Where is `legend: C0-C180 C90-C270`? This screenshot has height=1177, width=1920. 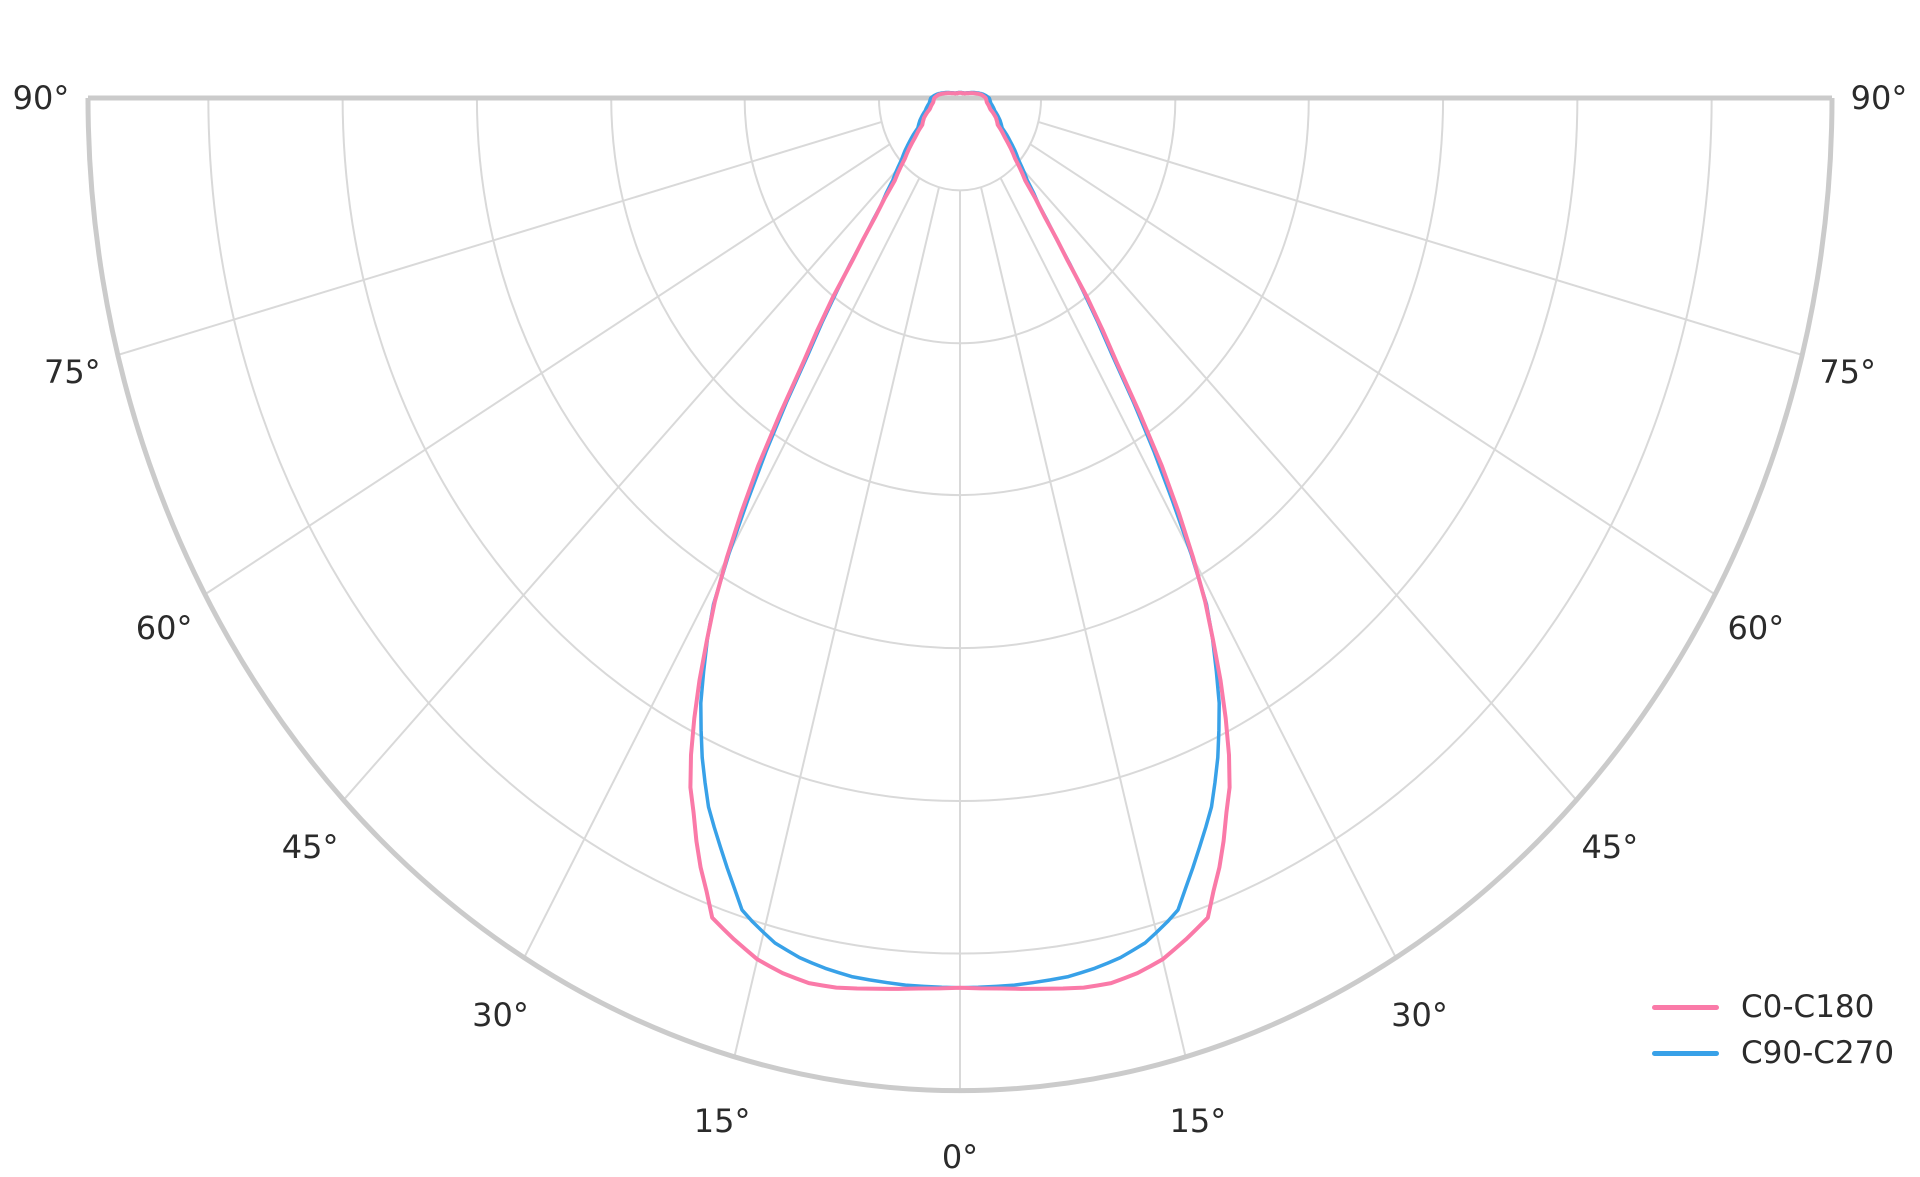 legend: C0-C180 C90-C270 is located at coordinates (1773, 1030).